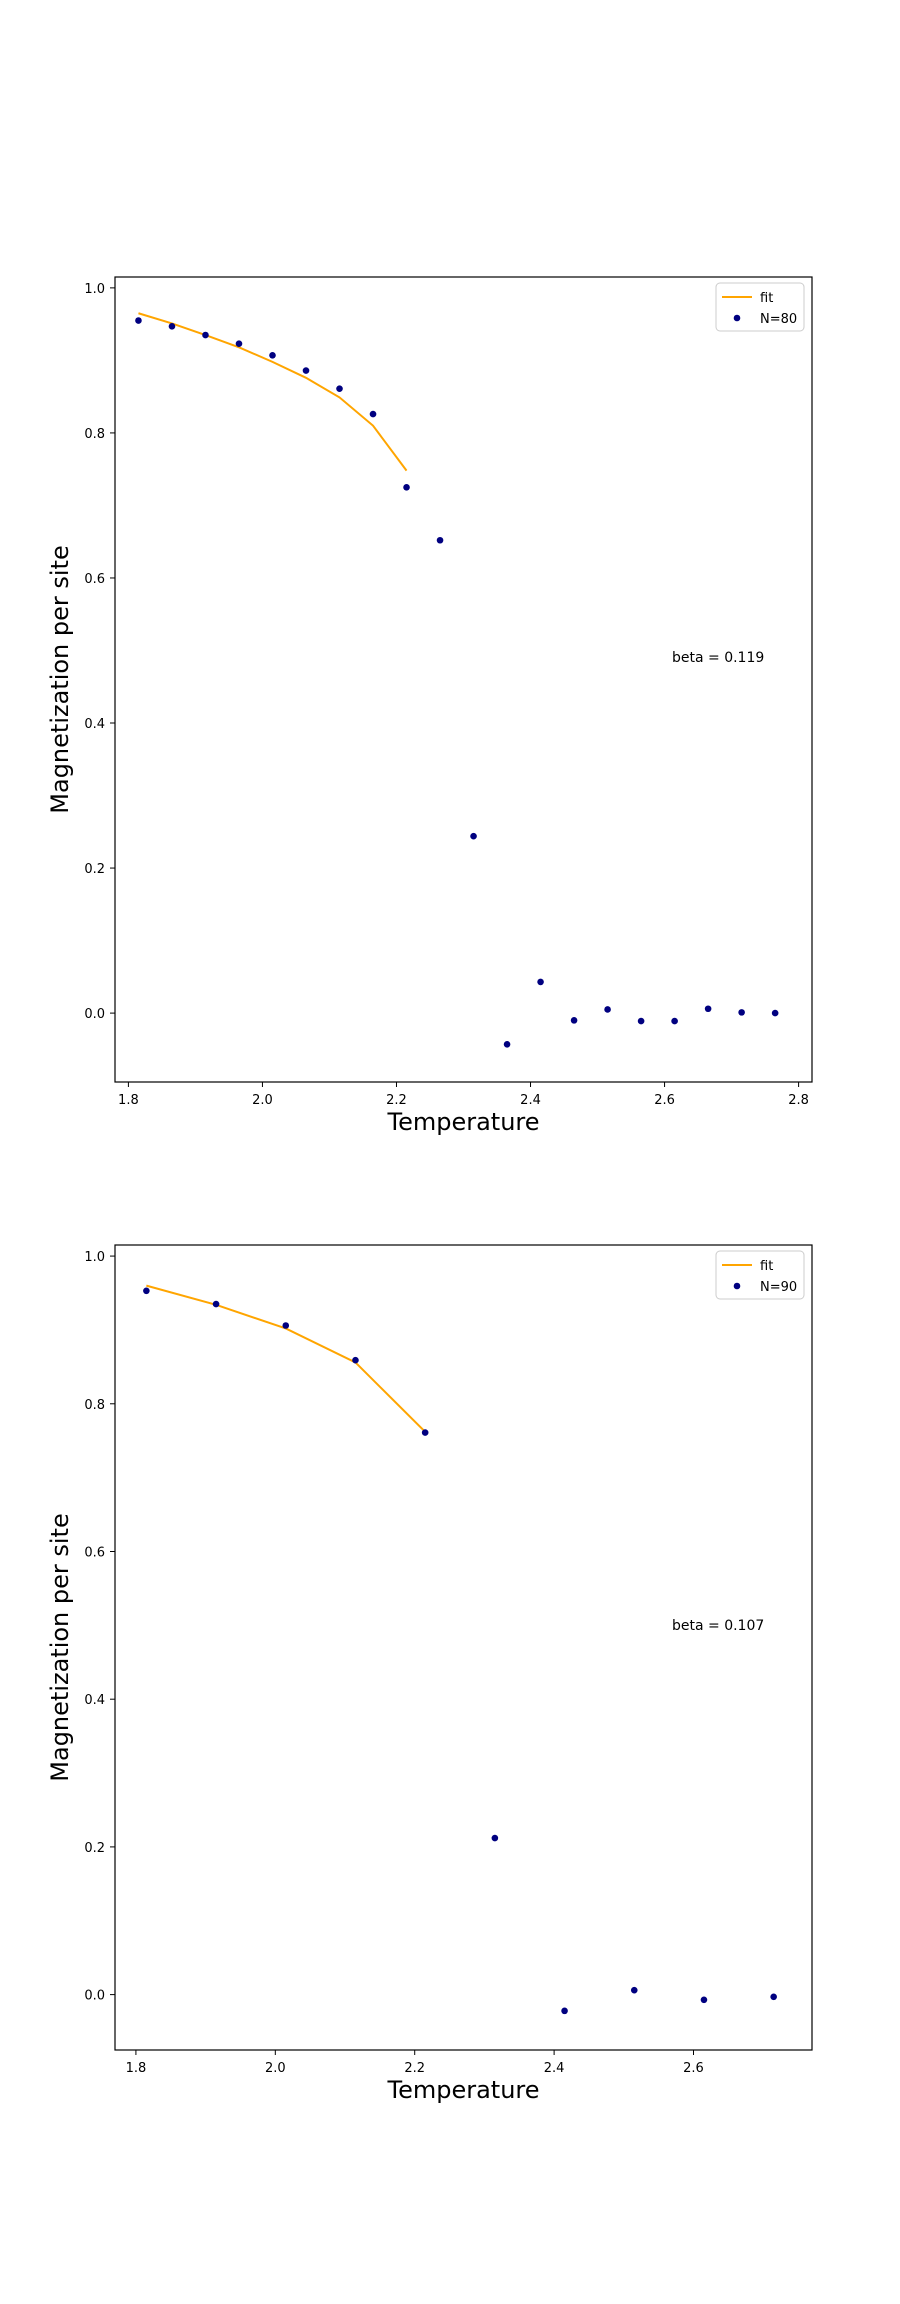 The image size is (900, 2304). Describe the element at coordinates (760, 1275) in the screenshot. I see `legend: fit N=90` at that location.